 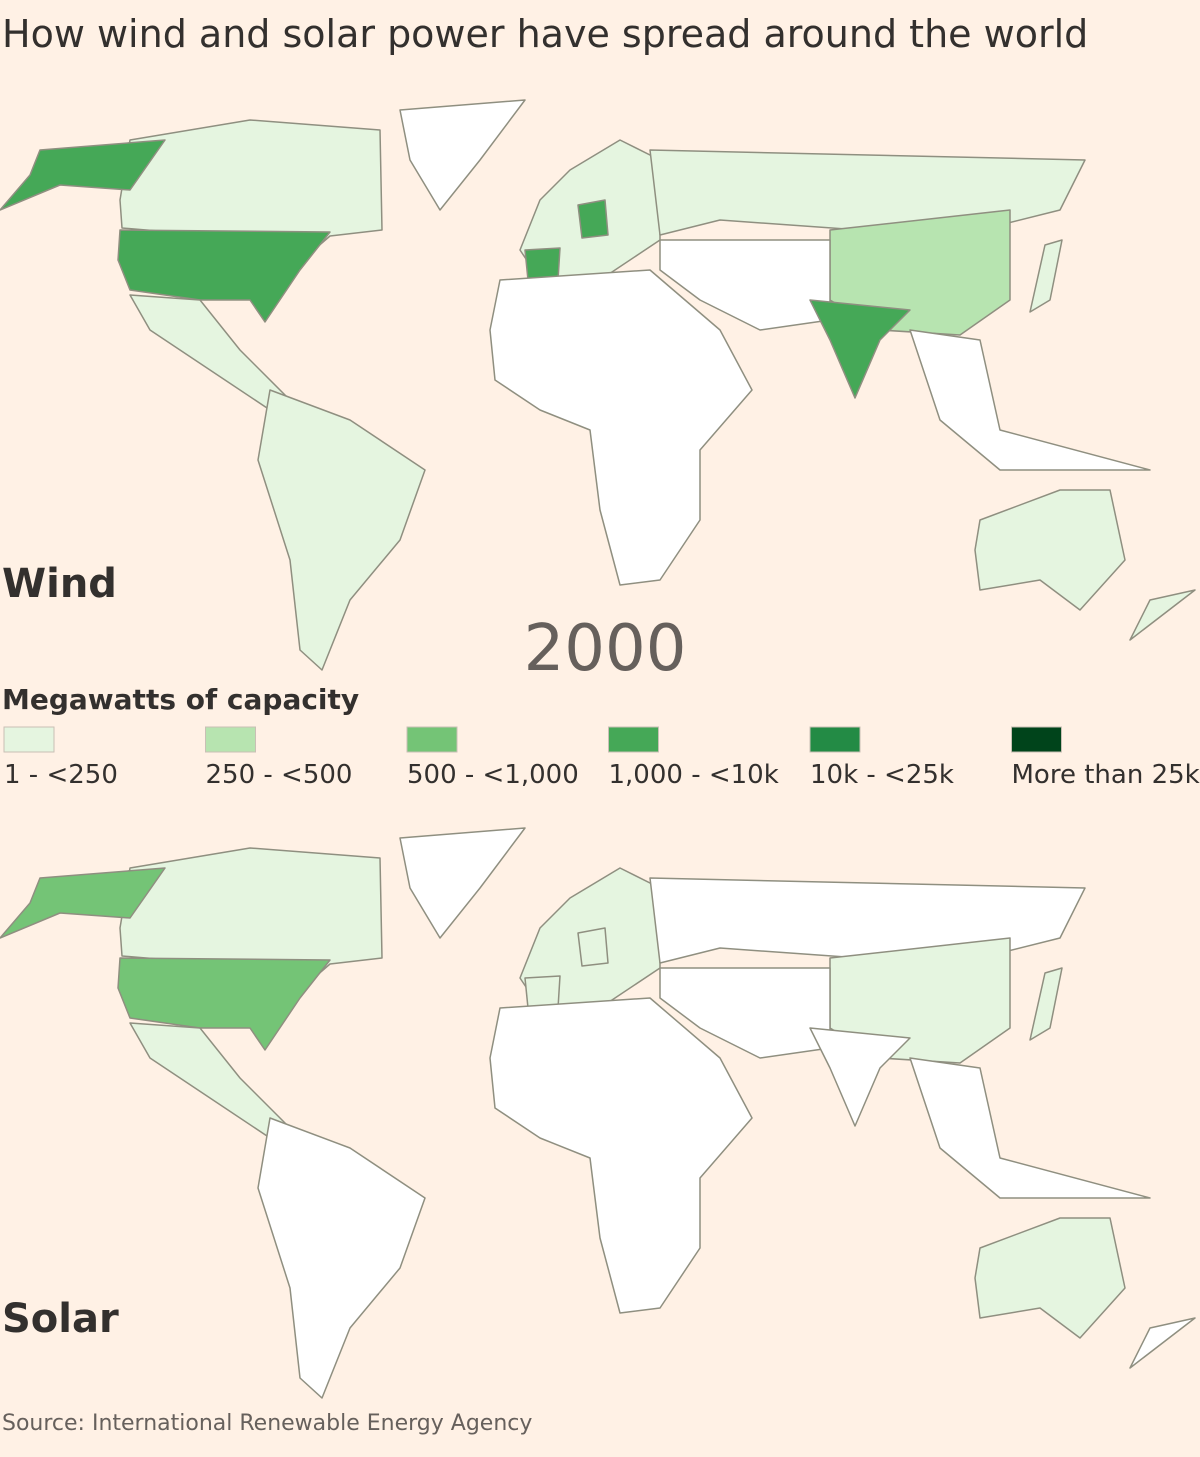 I want to click on legend-label: 10k - <25k, so click(x=882, y=775).